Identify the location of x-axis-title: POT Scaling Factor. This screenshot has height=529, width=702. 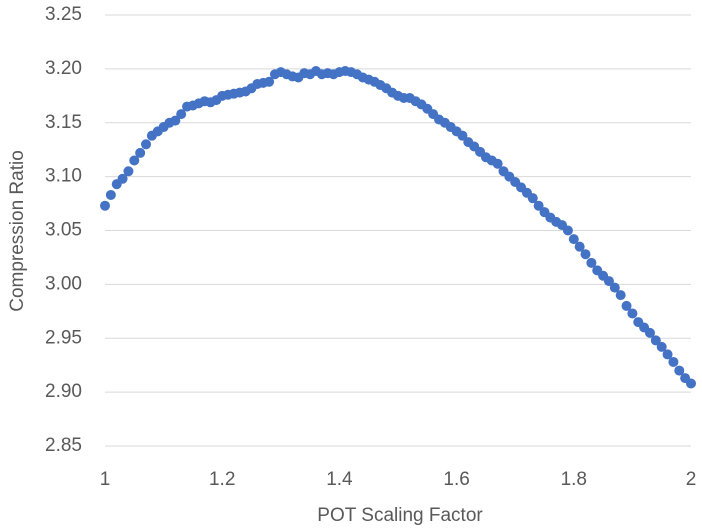
(400, 515).